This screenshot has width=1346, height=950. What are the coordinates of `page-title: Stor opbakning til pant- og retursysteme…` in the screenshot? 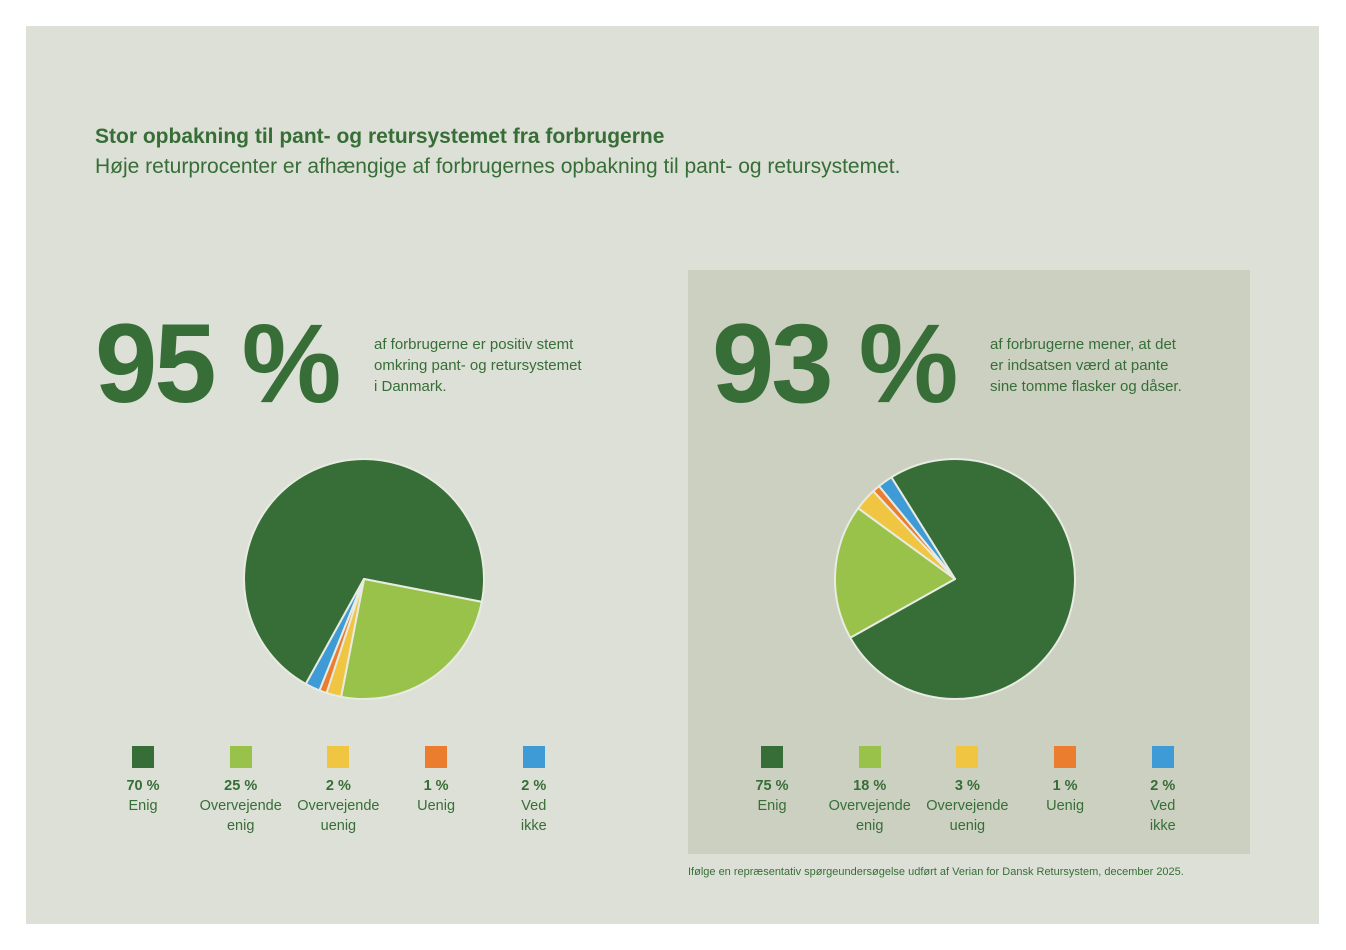 It's located at (380, 136).